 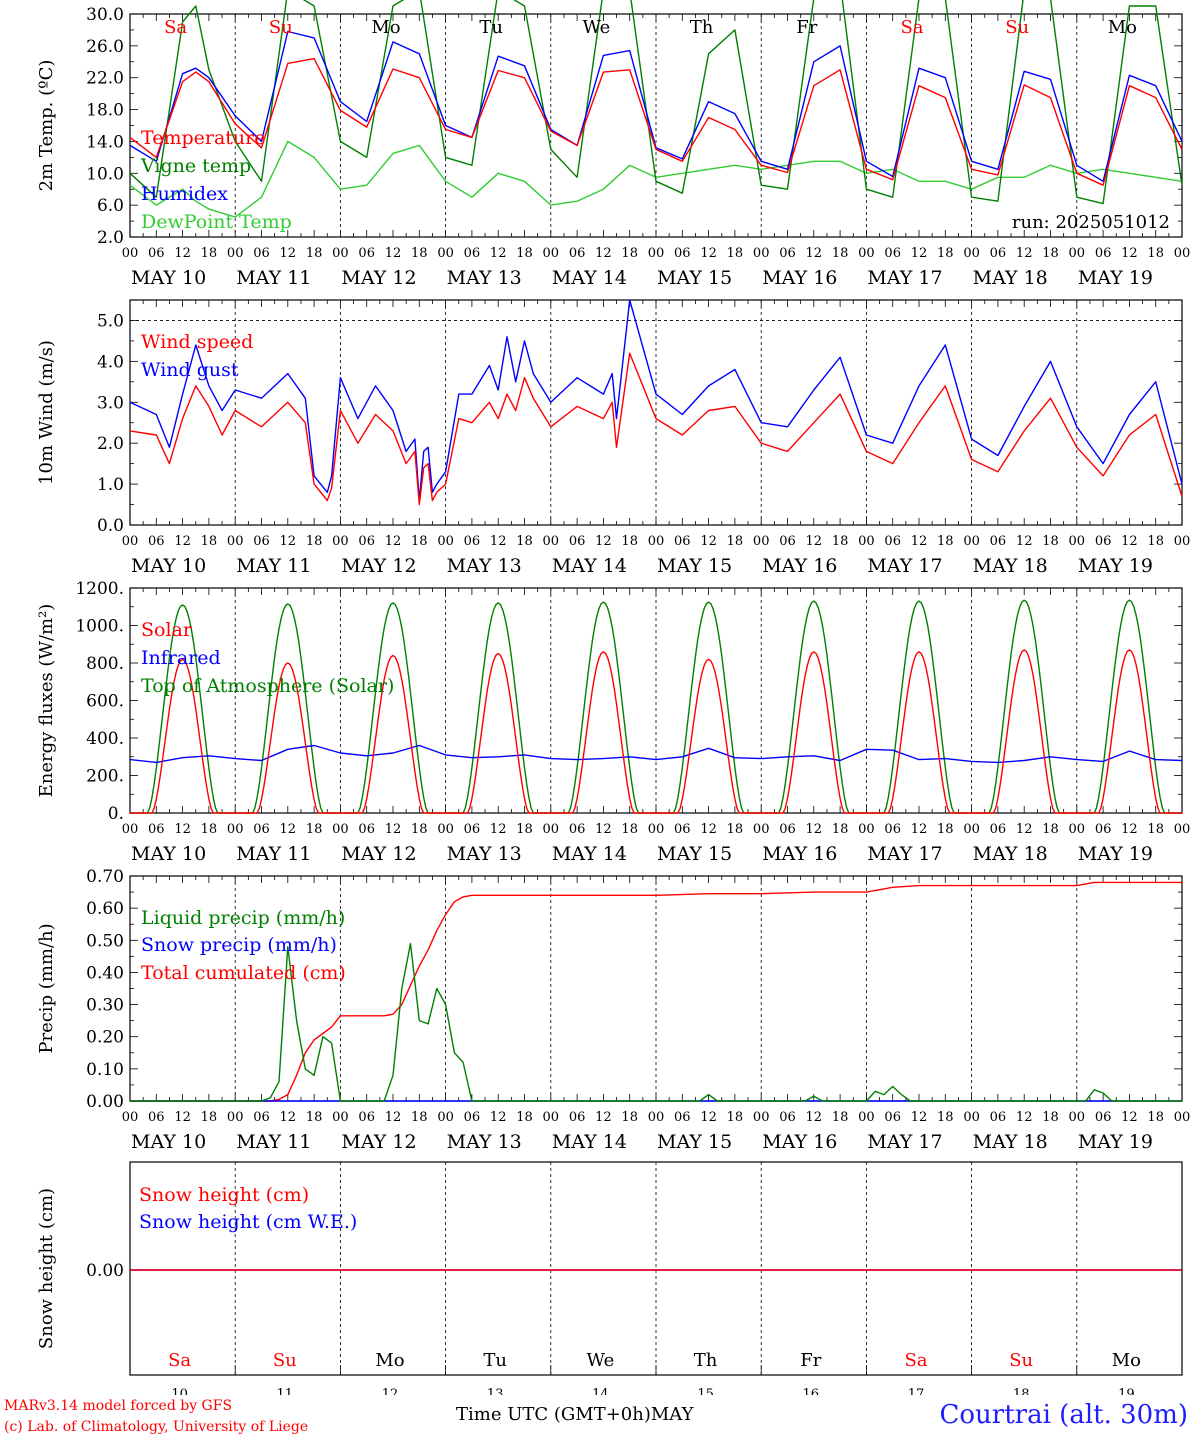 What do you see at coordinates (110, 206) in the screenshot?
I see `y-tick-label: 6.0` at bounding box center [110, 206].